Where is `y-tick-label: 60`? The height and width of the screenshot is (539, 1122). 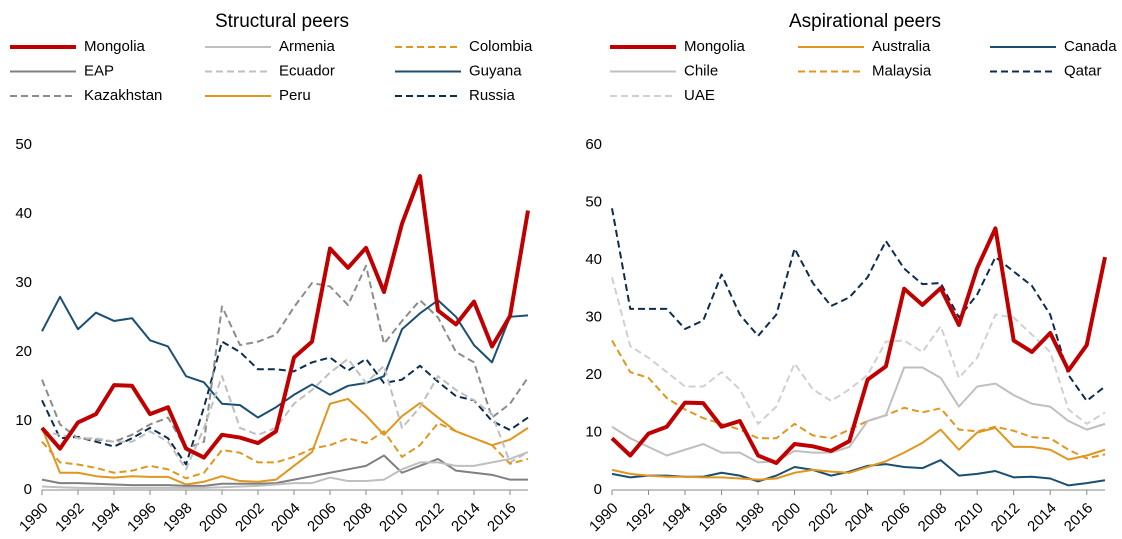
y-tick-label: 60 is located at coordinates (593, 144).